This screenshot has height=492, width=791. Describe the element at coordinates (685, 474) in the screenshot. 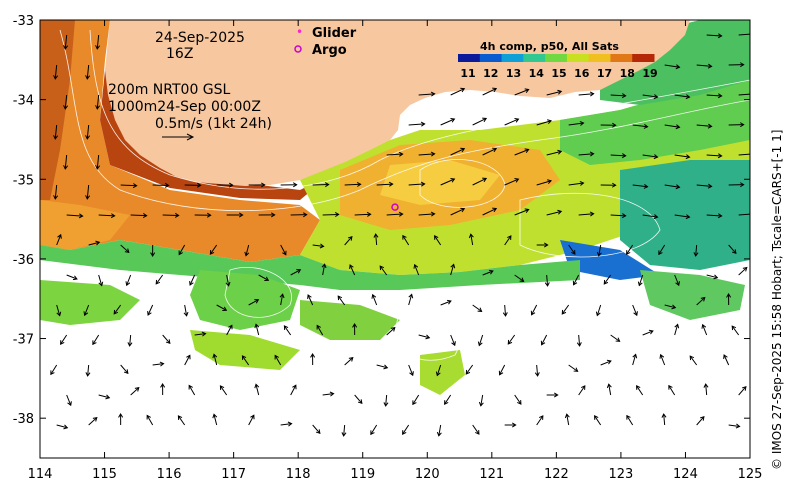

I see `x-tick-label: 124` at that location.